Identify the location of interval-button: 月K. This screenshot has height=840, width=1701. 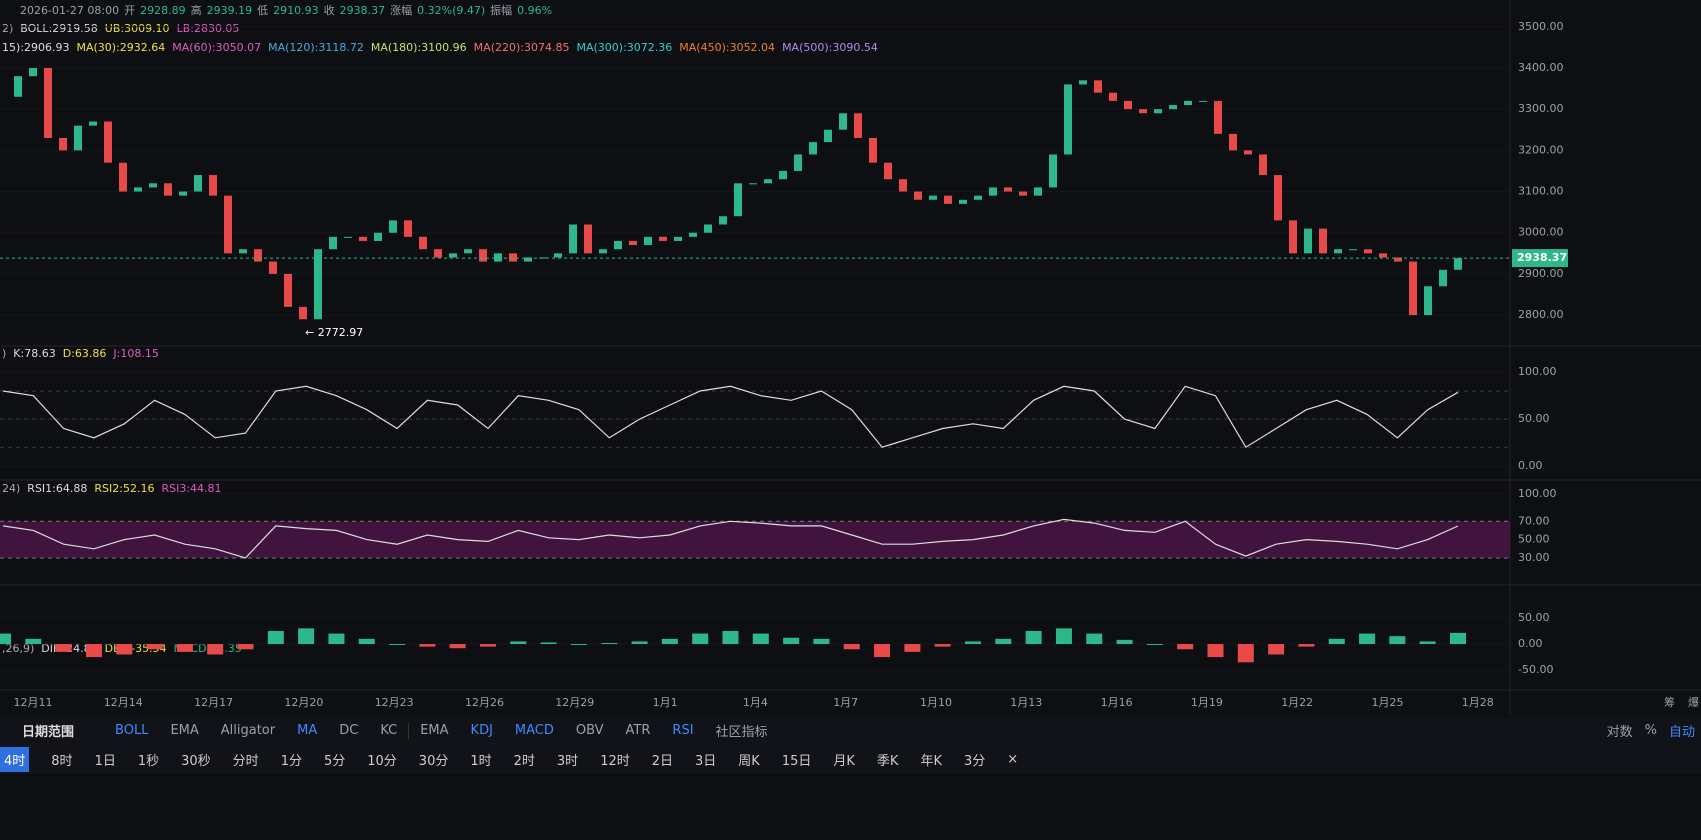
(844, 759).